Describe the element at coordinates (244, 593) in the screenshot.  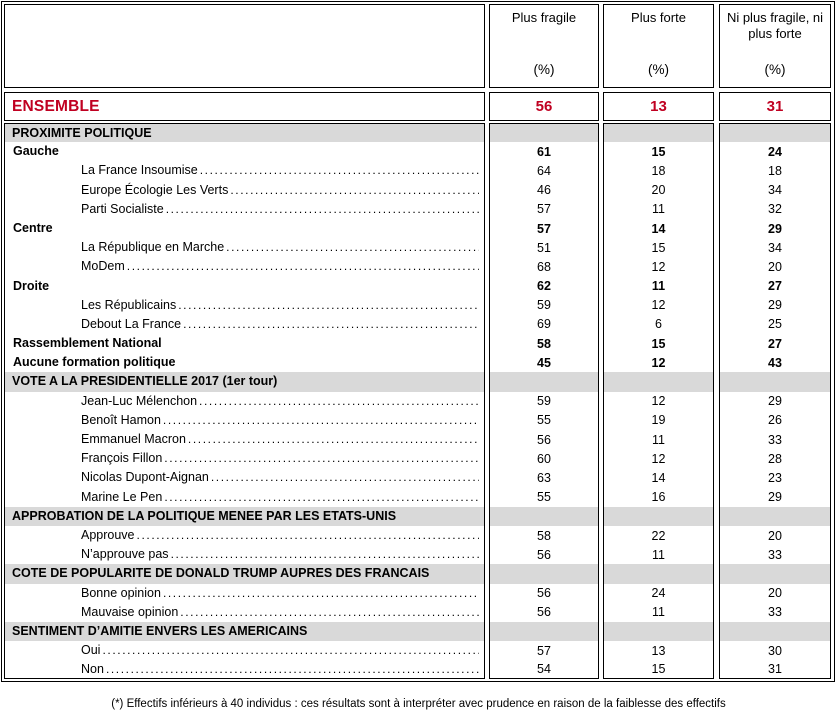
I see `row-label-cell: Bonne opinion` at that location.